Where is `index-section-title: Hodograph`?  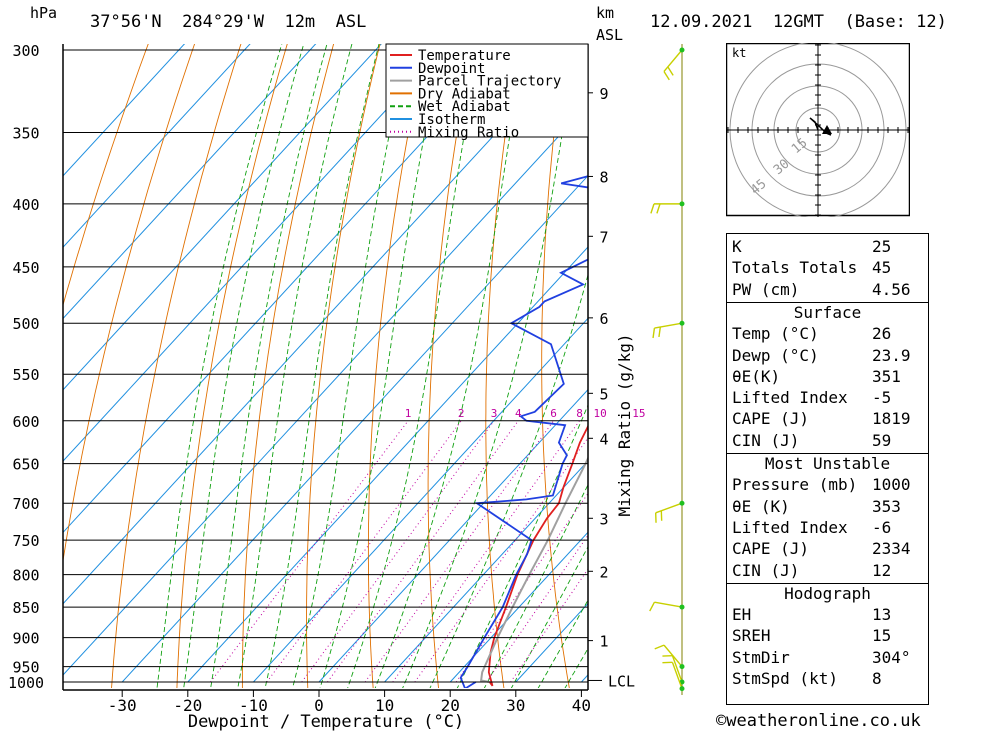
index-section-title: Hodograph is located at coordinates (827, 593).